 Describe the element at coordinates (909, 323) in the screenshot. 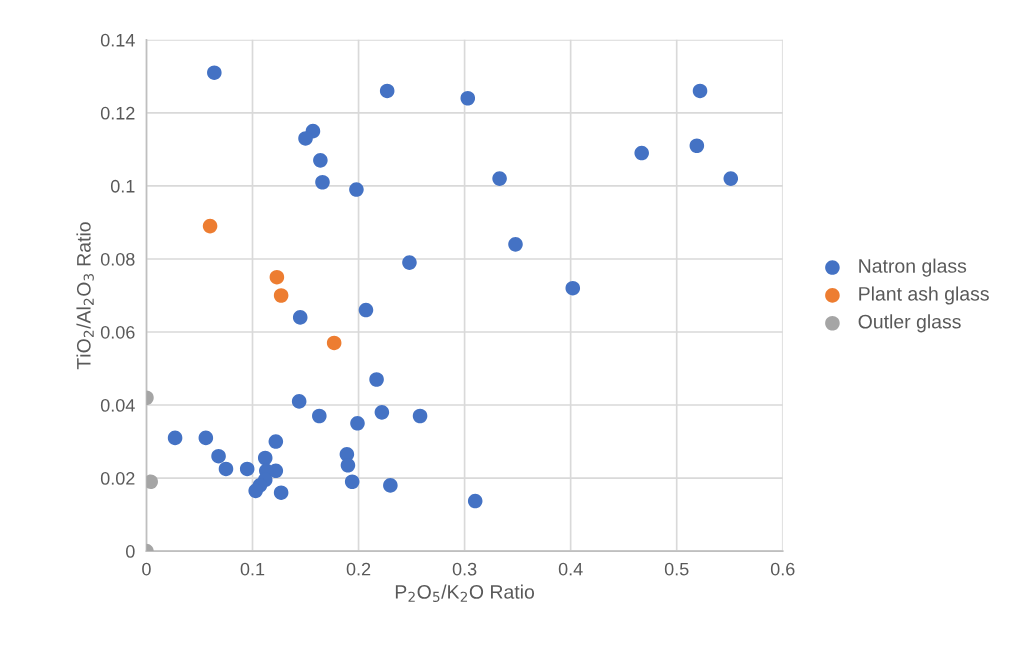

I see `legend-label: Outler glass` at that location.